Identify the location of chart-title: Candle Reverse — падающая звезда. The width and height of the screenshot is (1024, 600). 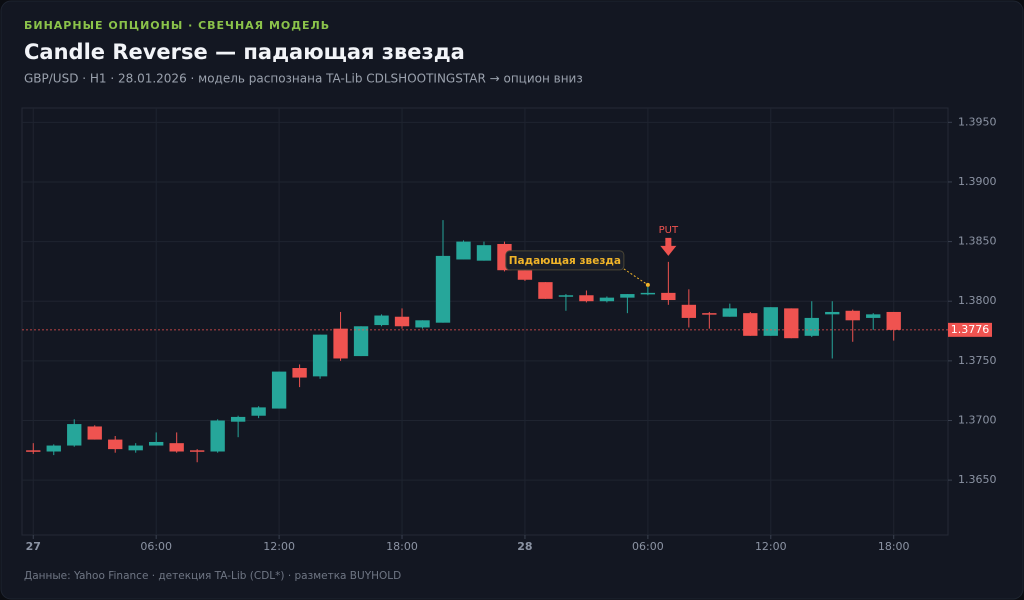
(244, 52).